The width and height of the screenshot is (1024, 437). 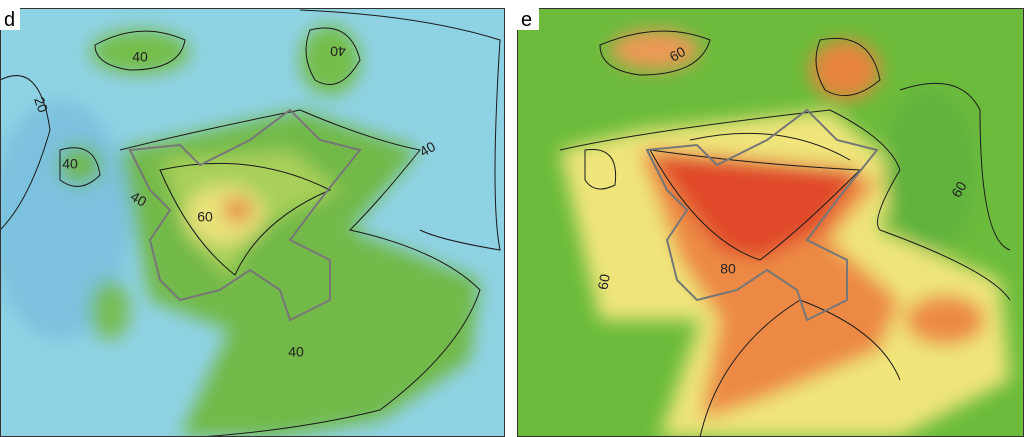 I want to click on panel-label: d, so click(x=9, y=20).